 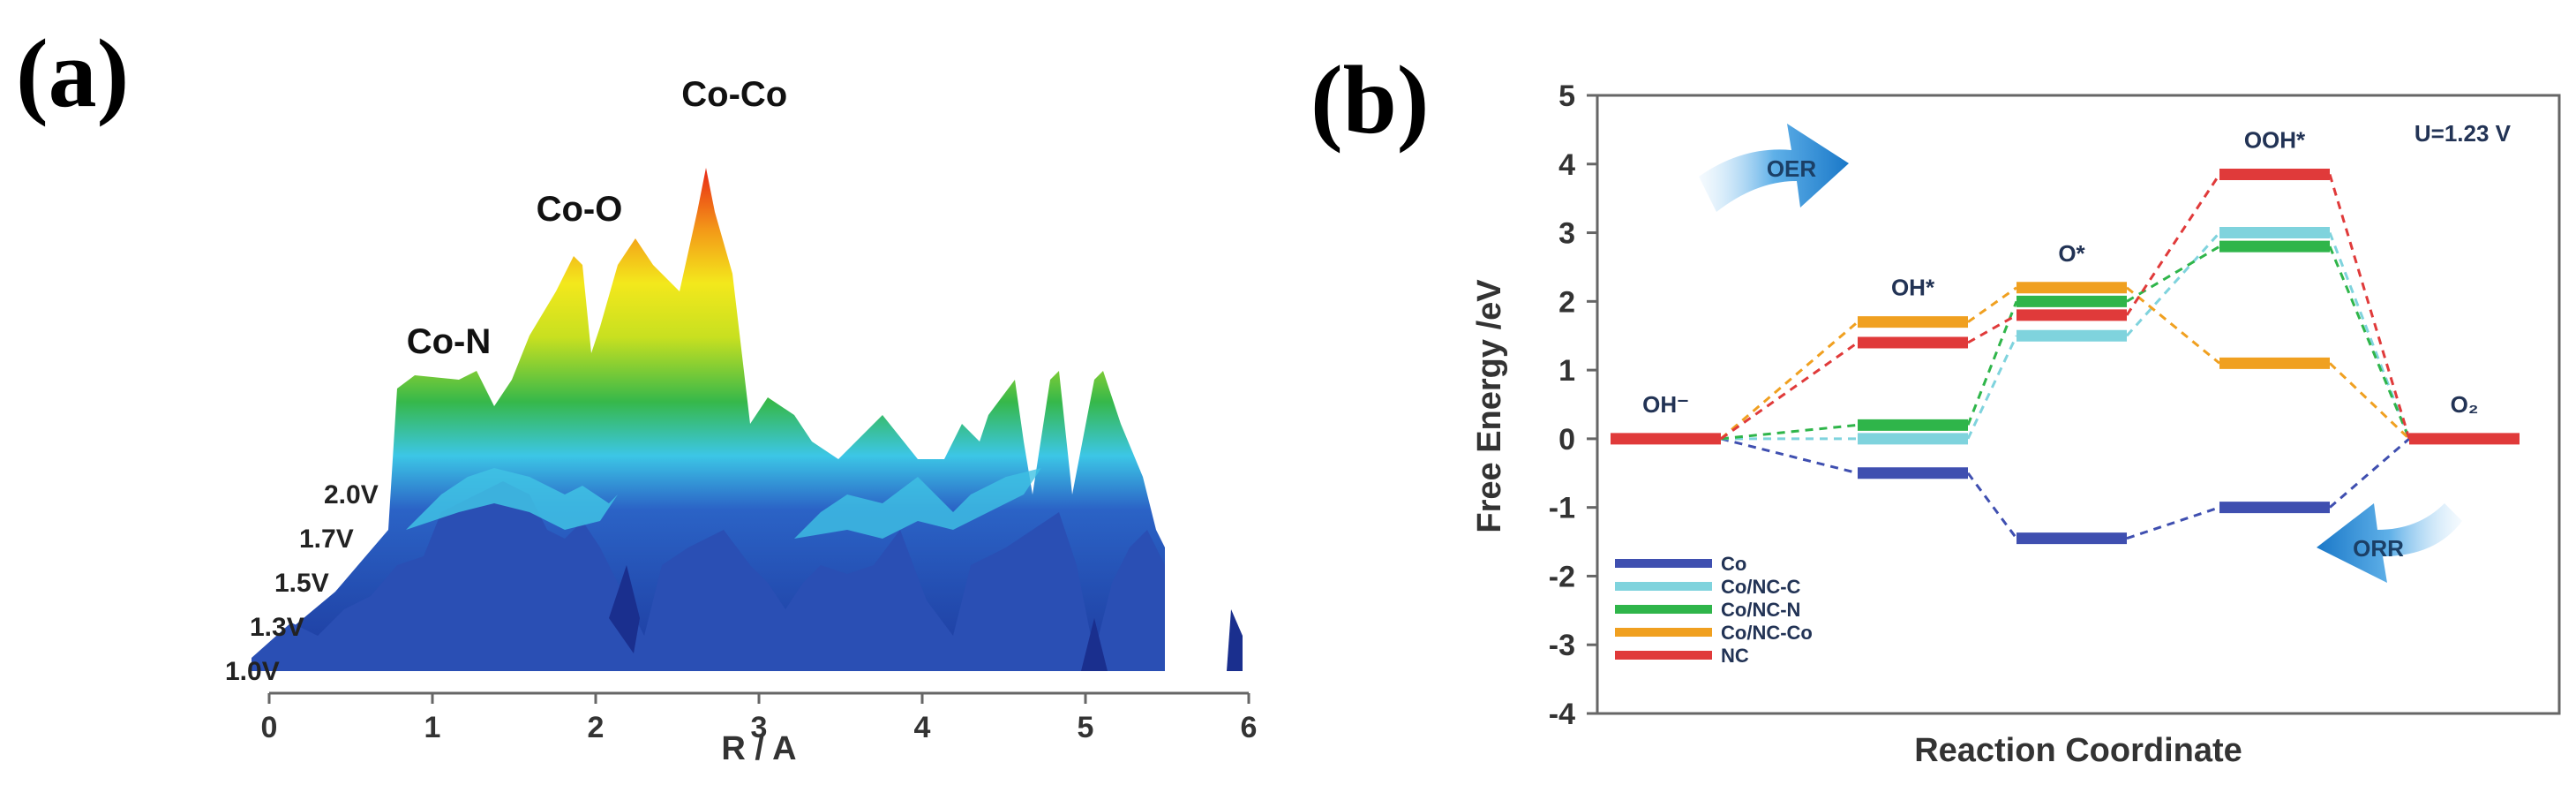 I want to click on peak-label: Co-O, so click(x=580, y=209).